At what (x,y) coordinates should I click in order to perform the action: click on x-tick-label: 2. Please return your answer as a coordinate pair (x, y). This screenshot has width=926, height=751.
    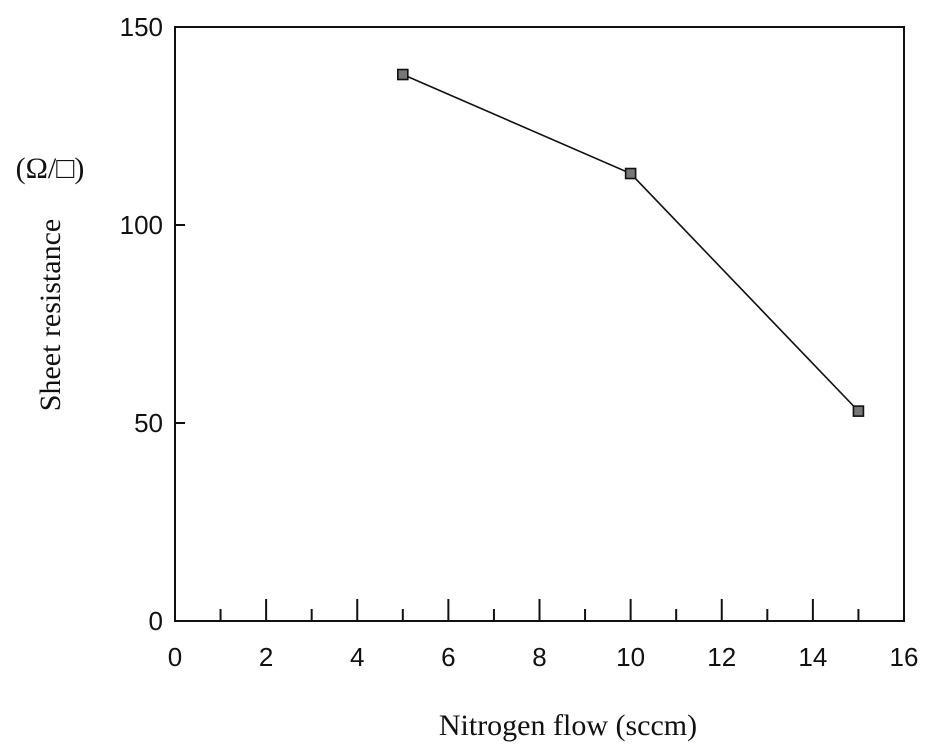
    Looking at the image, I should click on (266, 657).